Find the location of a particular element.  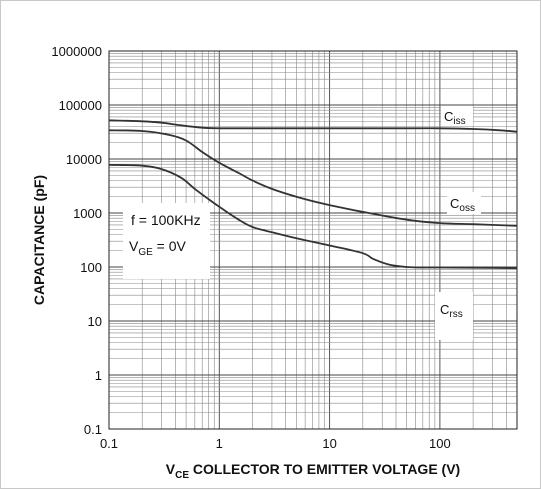

annotation-vge: VGE = 0V is located at coordinates (158, 248).